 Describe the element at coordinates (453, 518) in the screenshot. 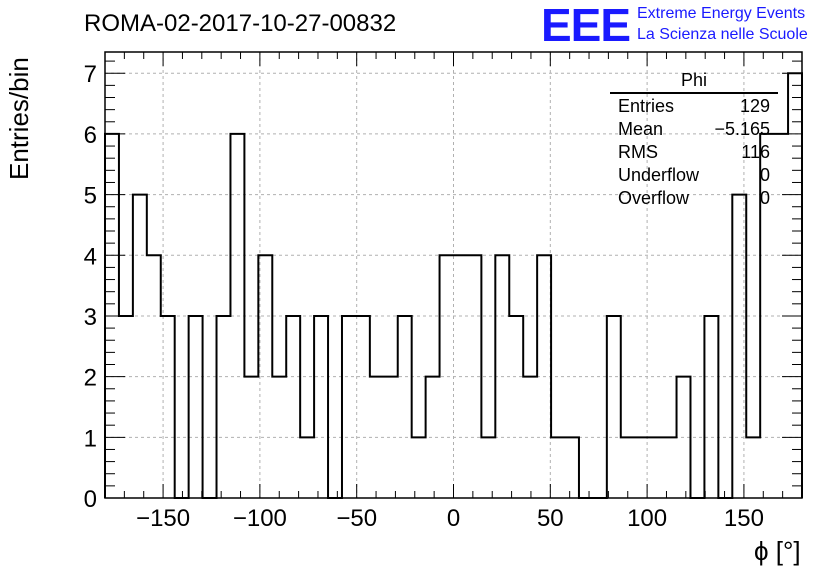

I see `x-tick-label: 0` at that location.